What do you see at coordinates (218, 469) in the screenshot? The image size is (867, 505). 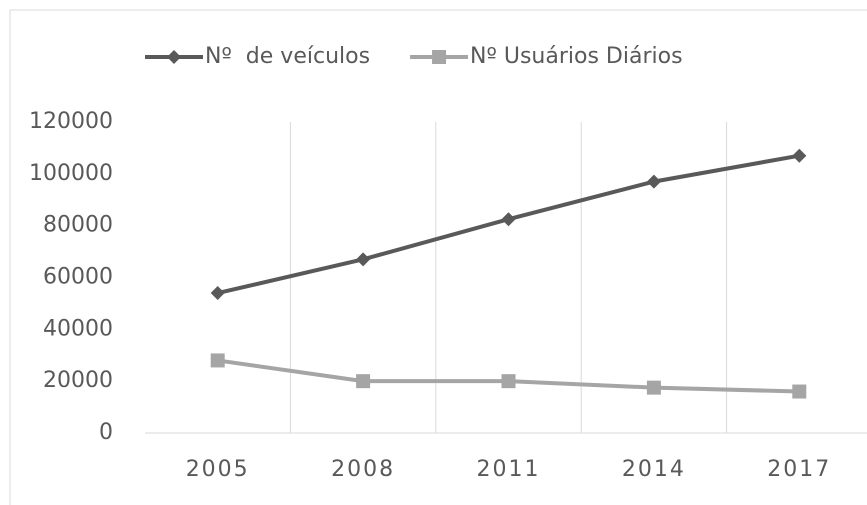 I see `x-tick-label: 2005` at bounding box center [218, 469].